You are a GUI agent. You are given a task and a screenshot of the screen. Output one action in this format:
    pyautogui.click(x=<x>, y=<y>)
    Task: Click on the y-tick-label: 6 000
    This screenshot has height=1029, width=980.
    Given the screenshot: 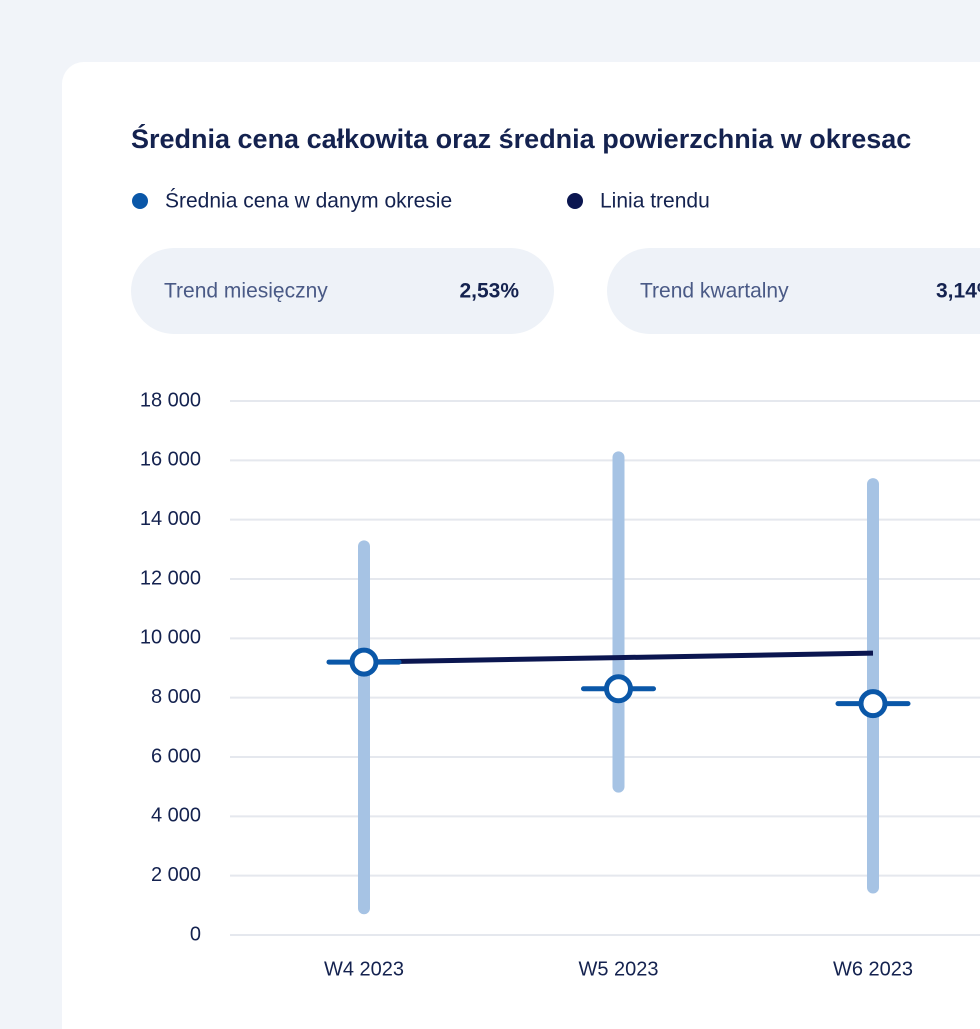 What is the action you would take?
    pyautogui.click(x=176, y=756)
    